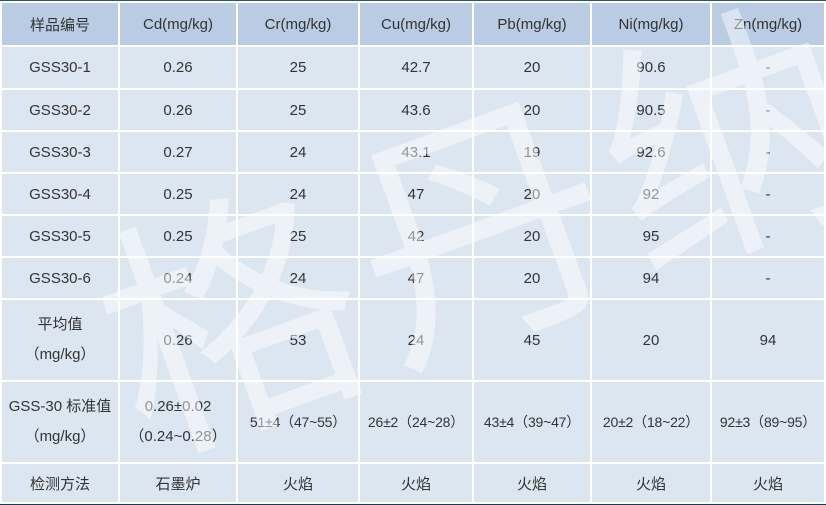  I want to click on cell: 石墨炉, so click(178, 483).